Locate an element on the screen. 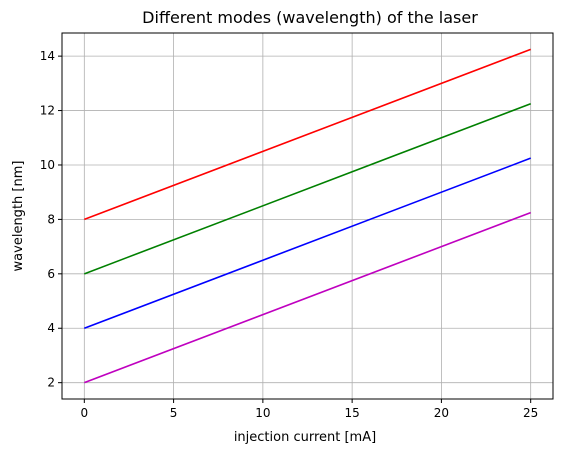 Image resolution: width=562 pixels, height=455 pixels. y-tick-label: 2 is located at coordinates (51, 383).